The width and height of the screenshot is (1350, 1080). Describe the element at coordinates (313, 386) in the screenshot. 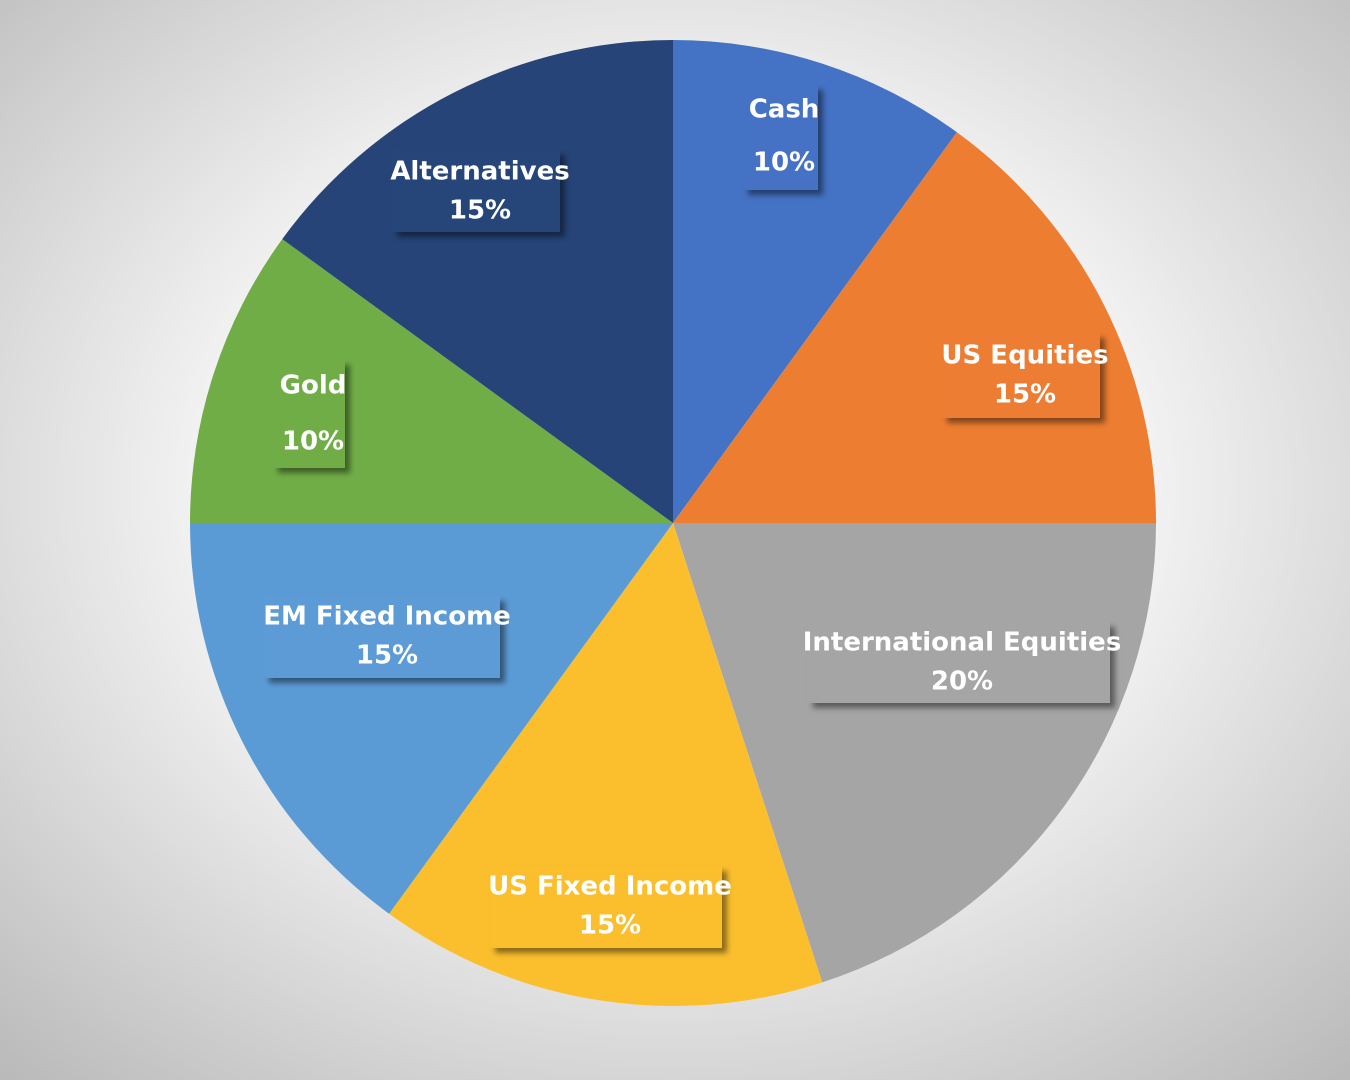

I see `slice-label: Gold` at that location.